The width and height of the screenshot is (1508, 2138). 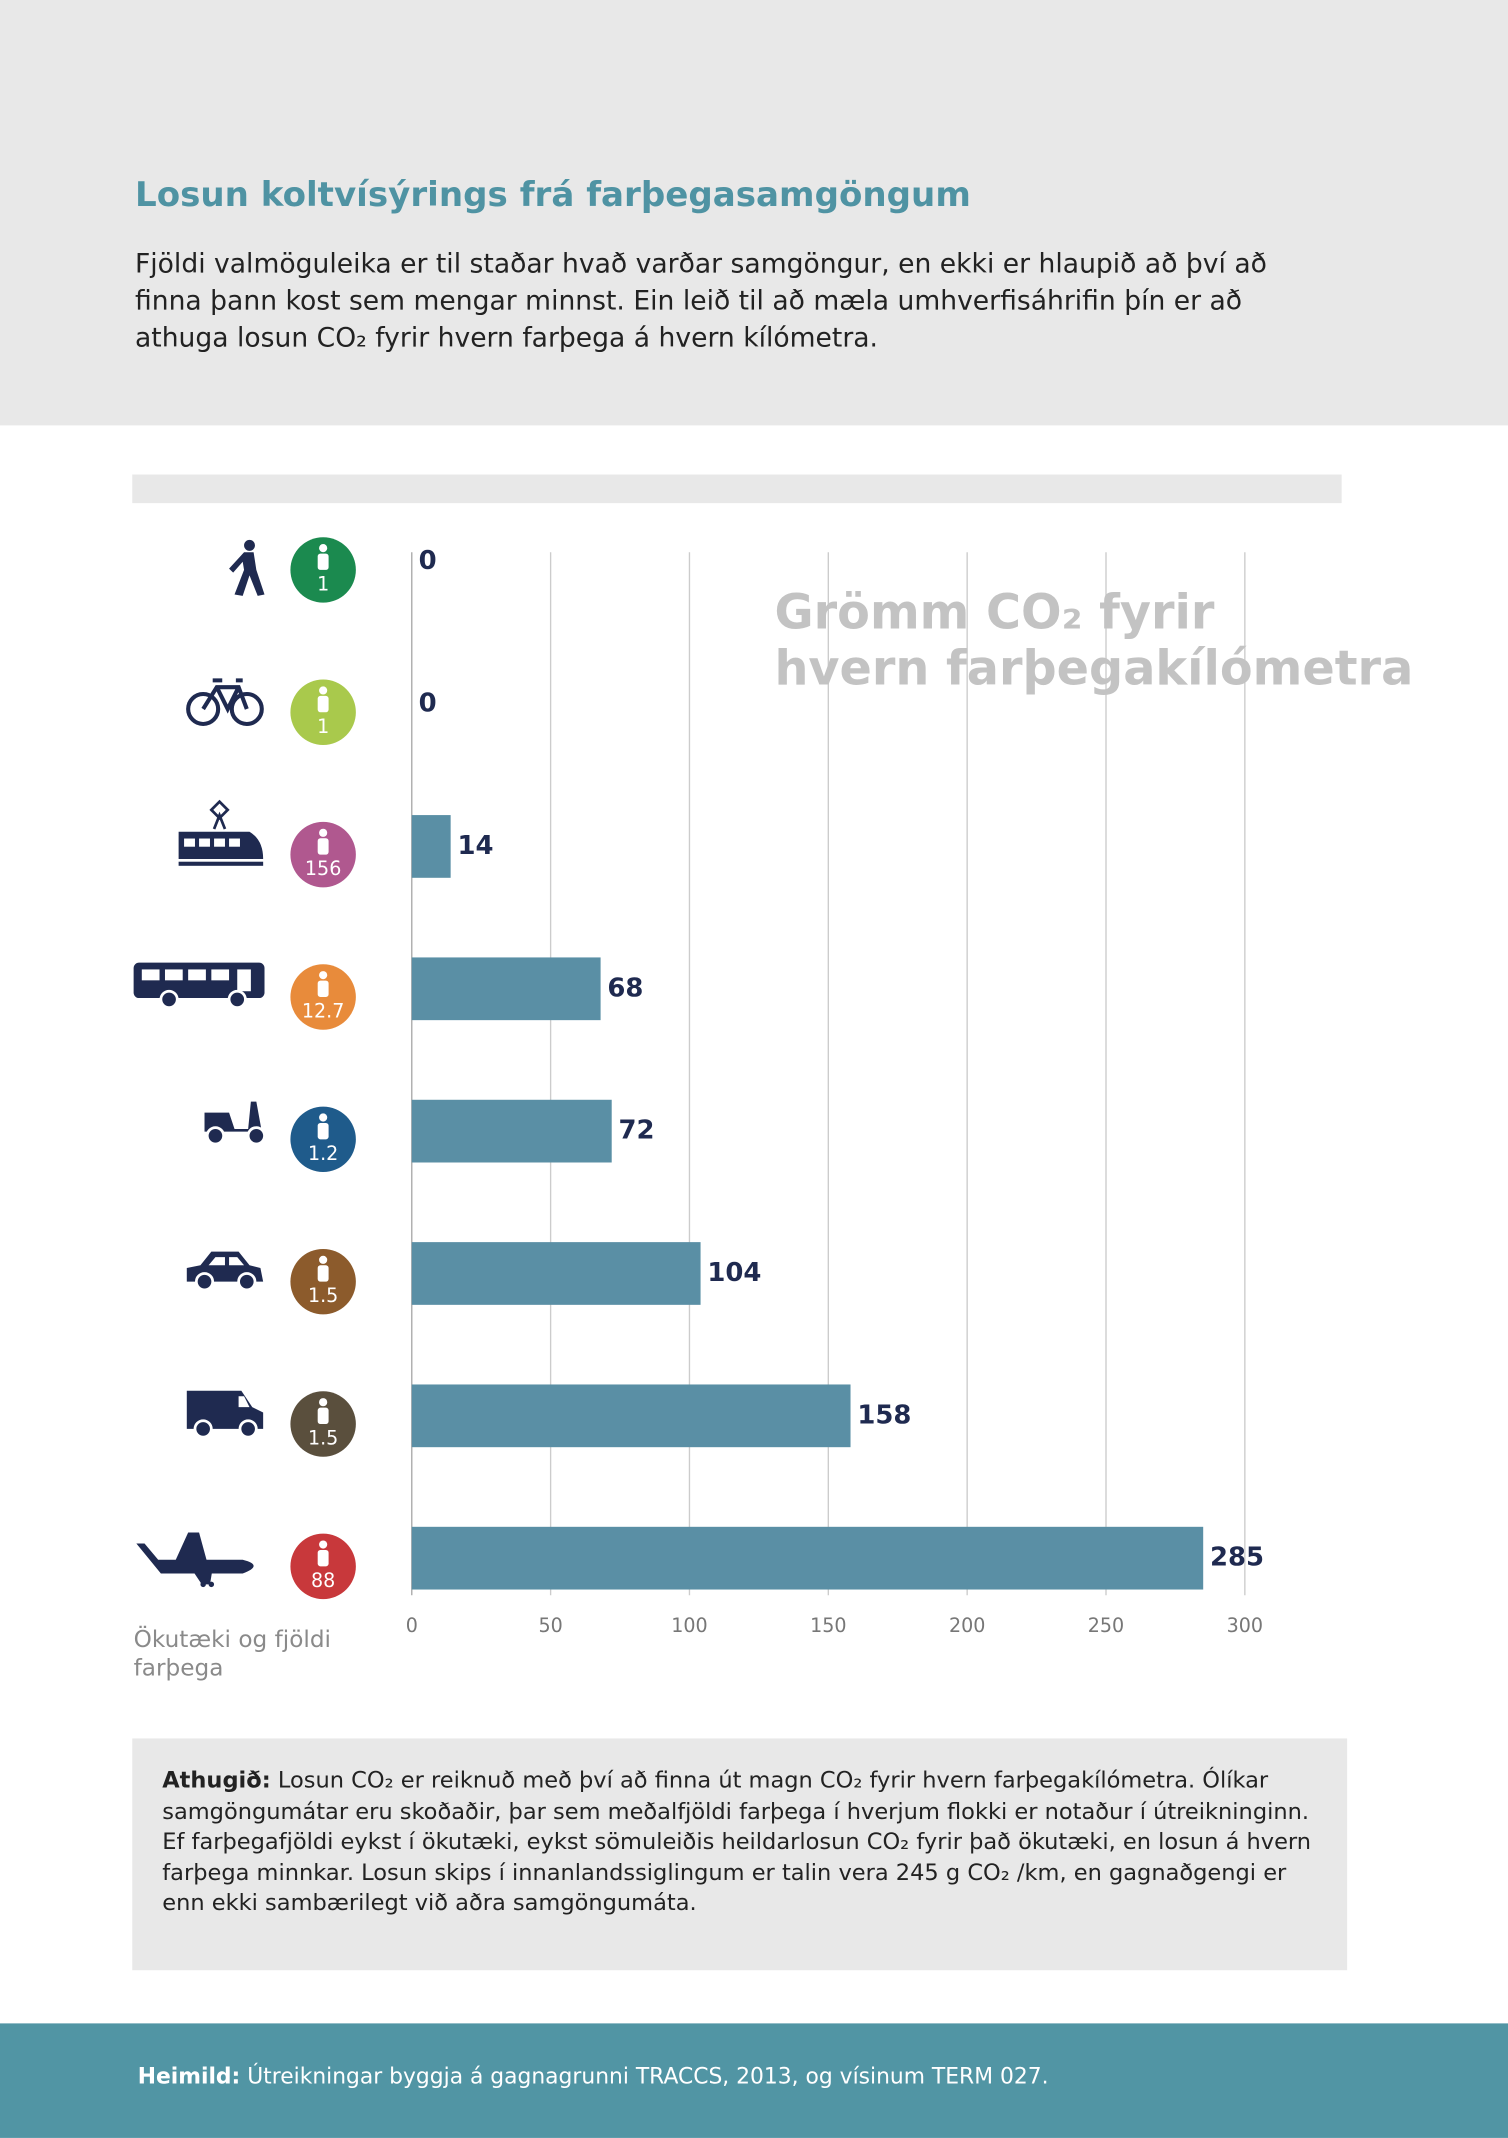 I want to click on walk-icon, so click(x=247, y=567).